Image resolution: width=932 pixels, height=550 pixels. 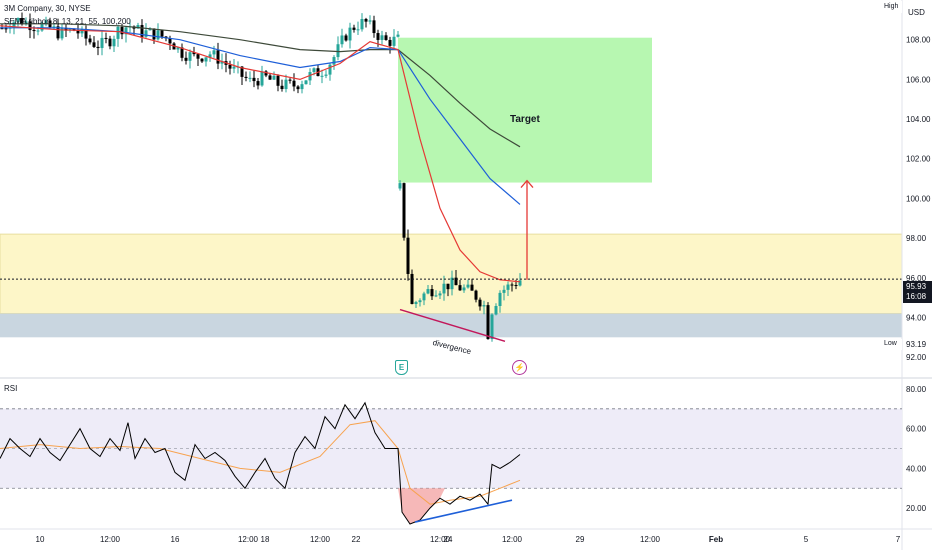 What do you see at coordinates (463, 511) in the screenshot?
I see `rsi-divergence-line` at bounding box center [463, 511].